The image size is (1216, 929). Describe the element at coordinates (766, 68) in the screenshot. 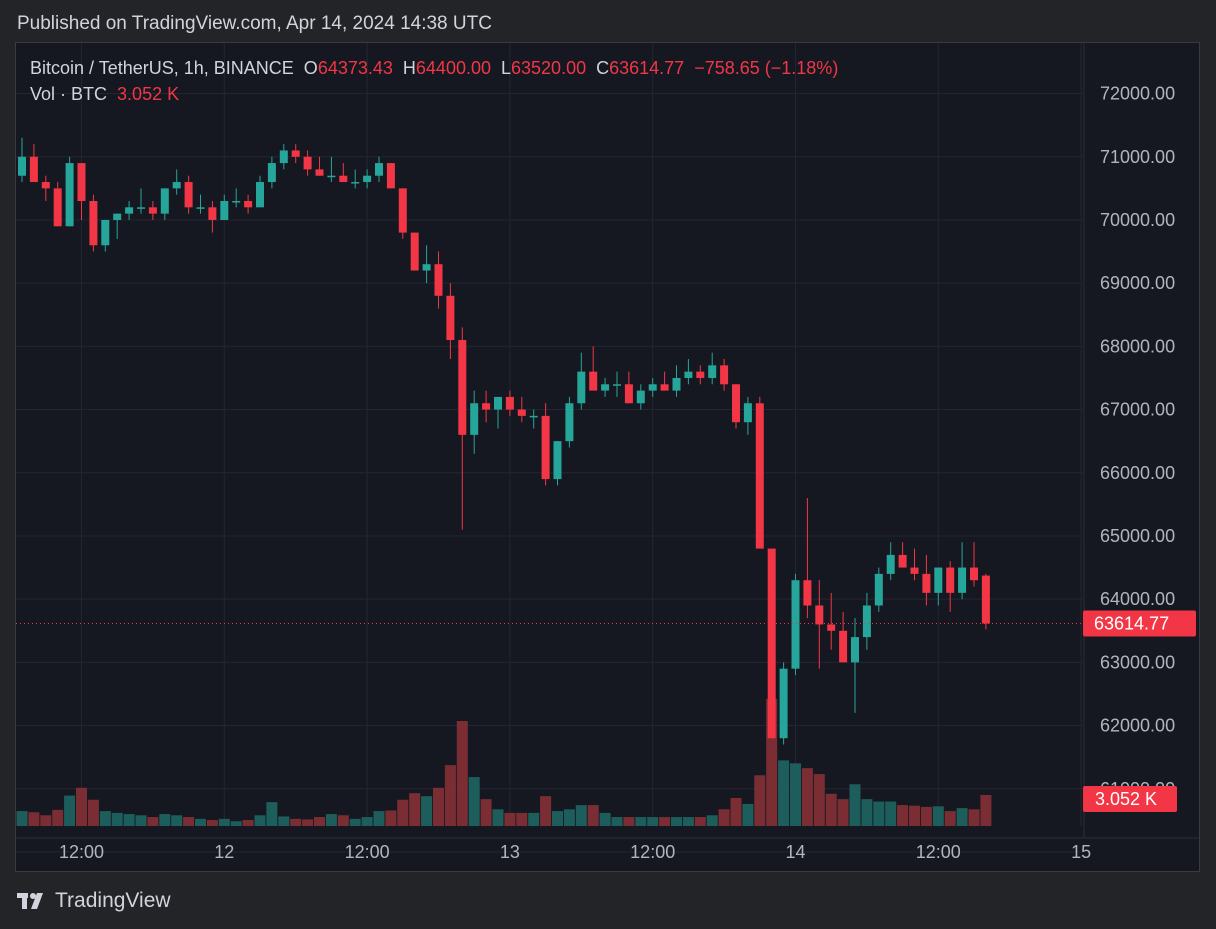

I see `change-value: −758.65 (−1.18%)` at that location.